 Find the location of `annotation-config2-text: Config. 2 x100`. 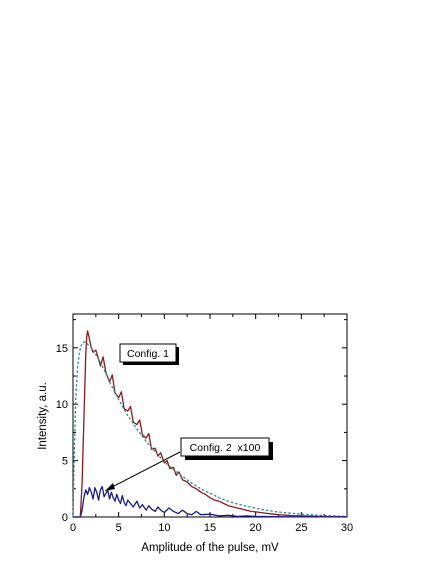

annotation-config2-text: Config. 2 x100 is located at coordinates (225, 448).